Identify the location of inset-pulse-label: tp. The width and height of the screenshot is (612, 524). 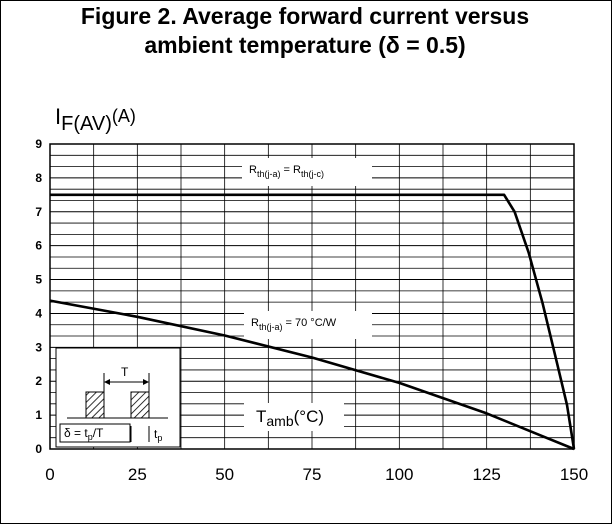
(158, 435).